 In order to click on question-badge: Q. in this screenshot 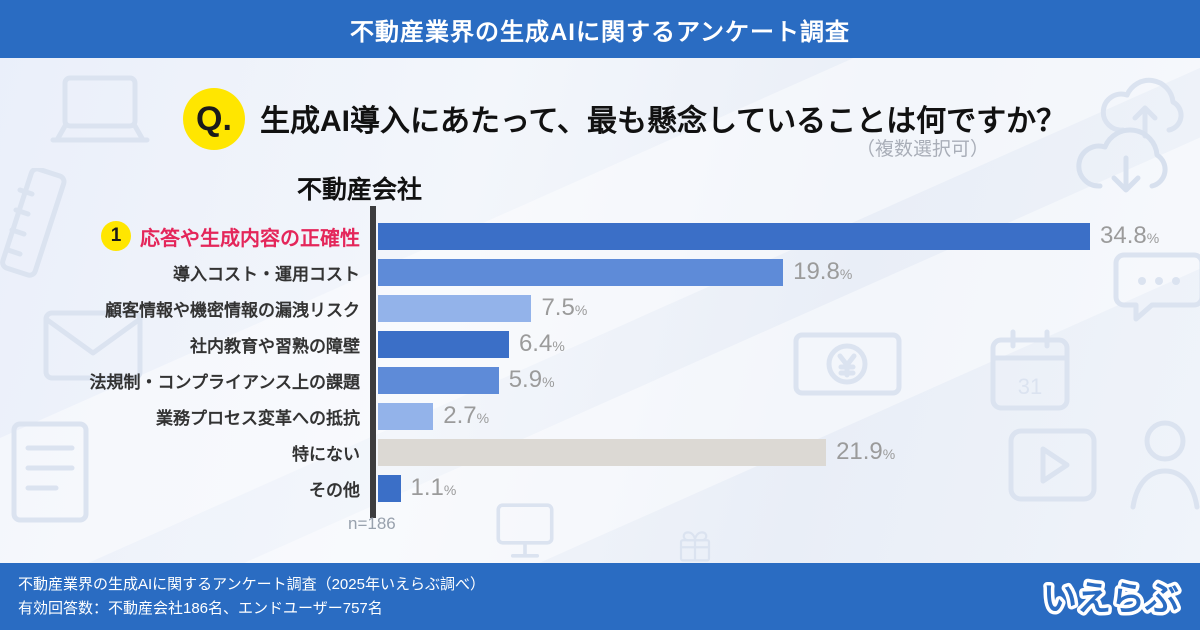, I will do `click(214, 119)`.